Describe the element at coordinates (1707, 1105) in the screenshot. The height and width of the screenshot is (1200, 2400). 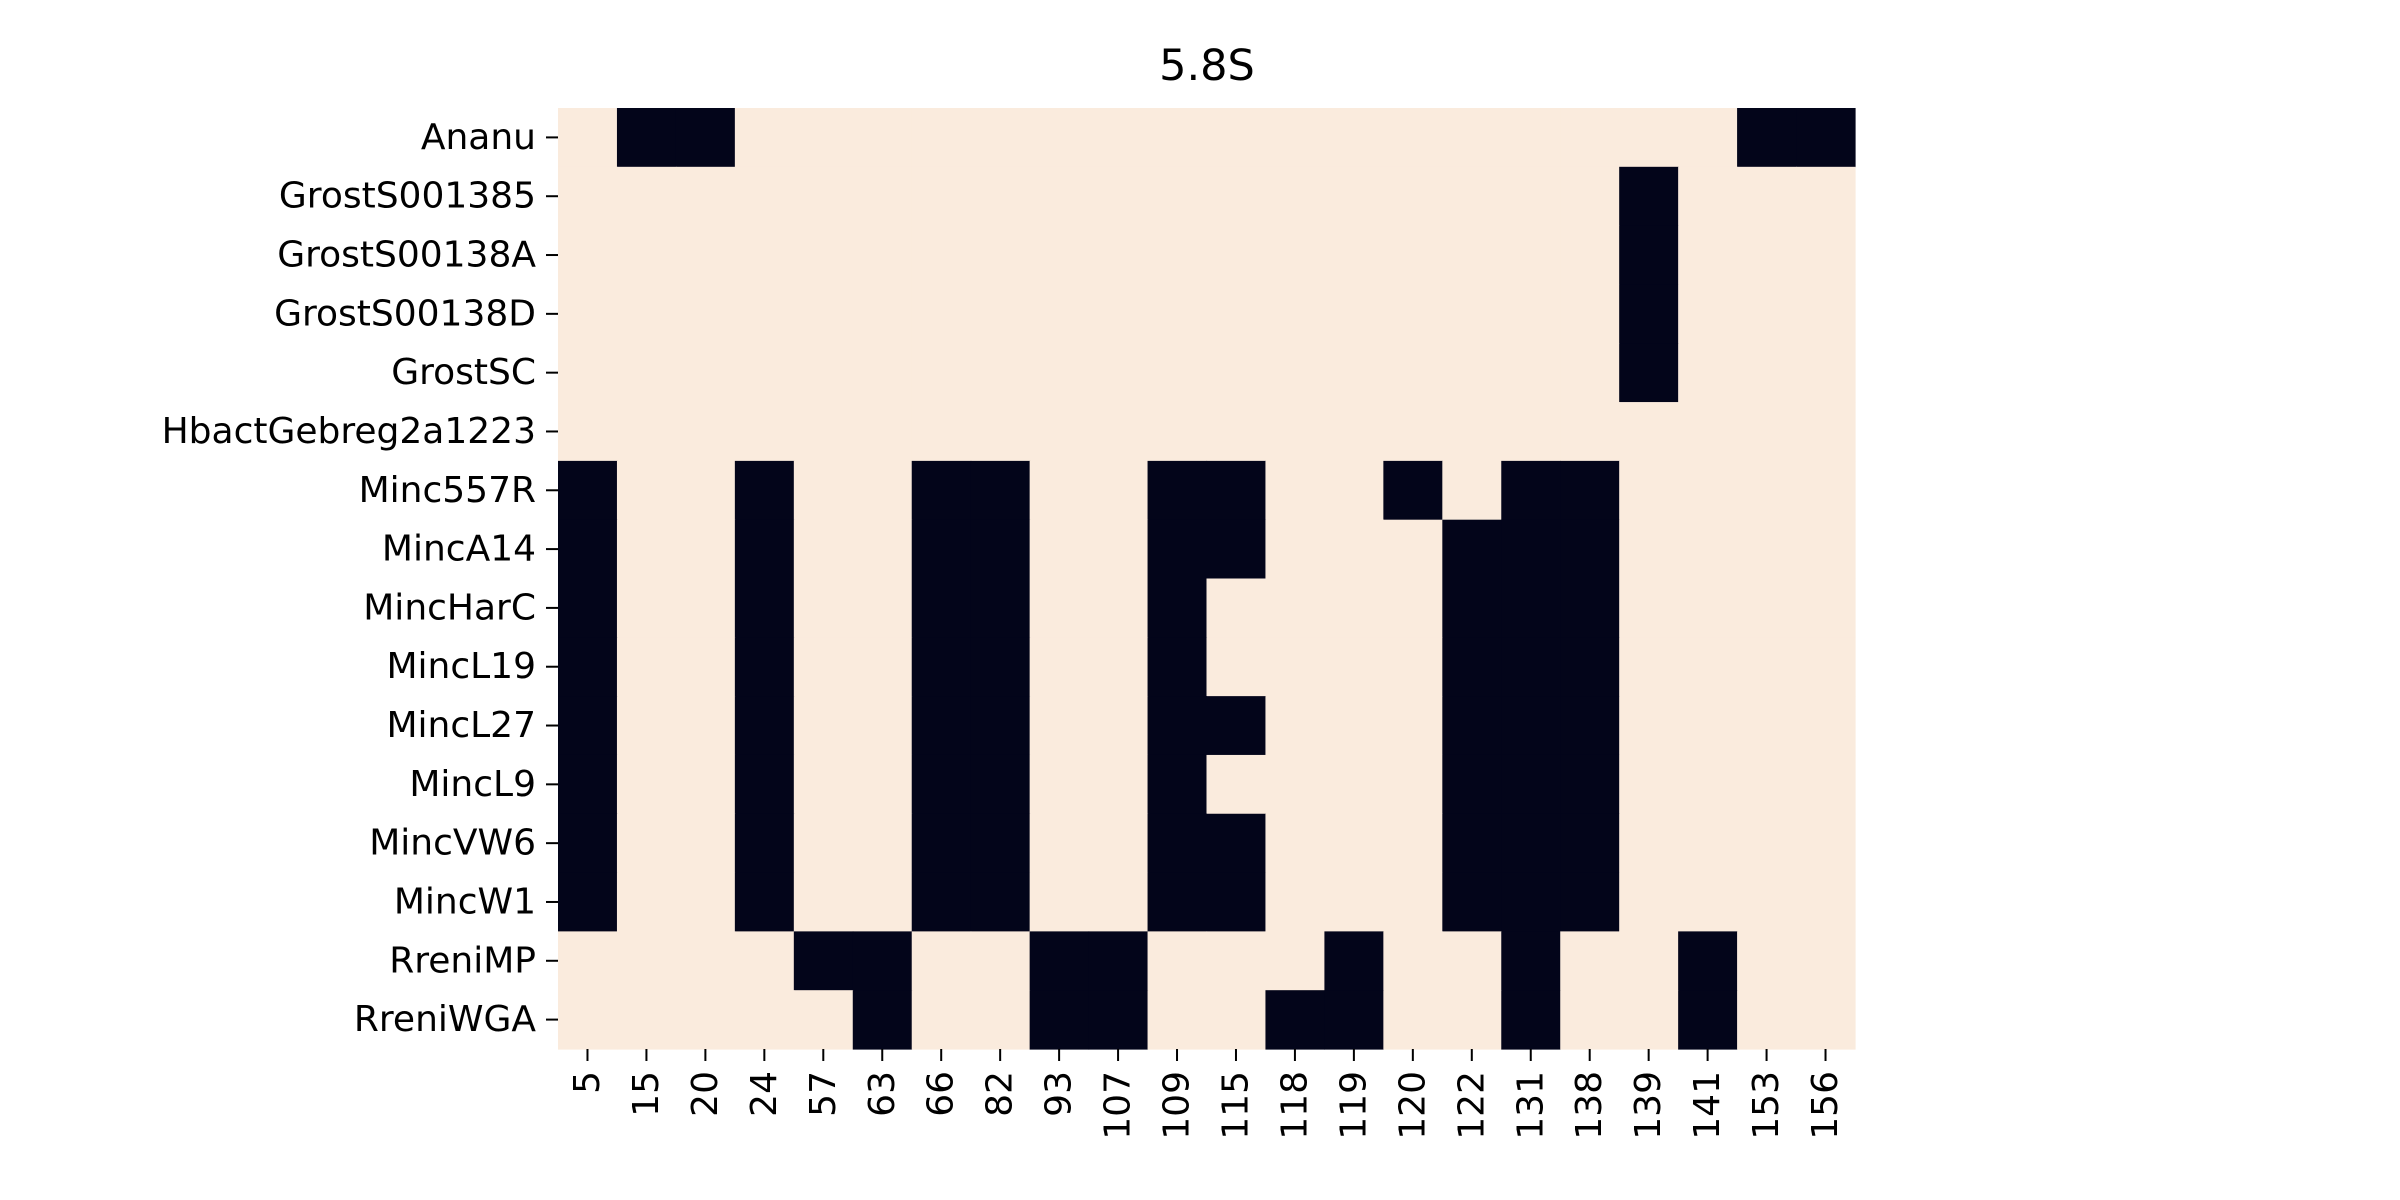
I see `x-tick-label: 141` at that location.